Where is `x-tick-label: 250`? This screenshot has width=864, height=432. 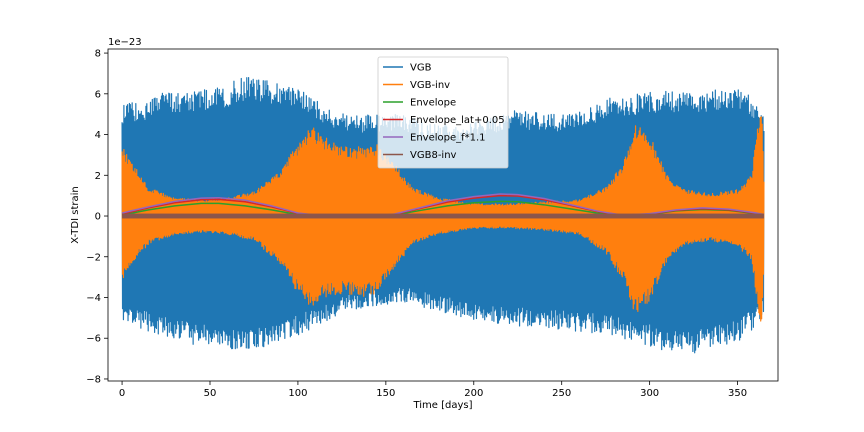
x-tick-label: 250 is located at coordinates (561, 393).